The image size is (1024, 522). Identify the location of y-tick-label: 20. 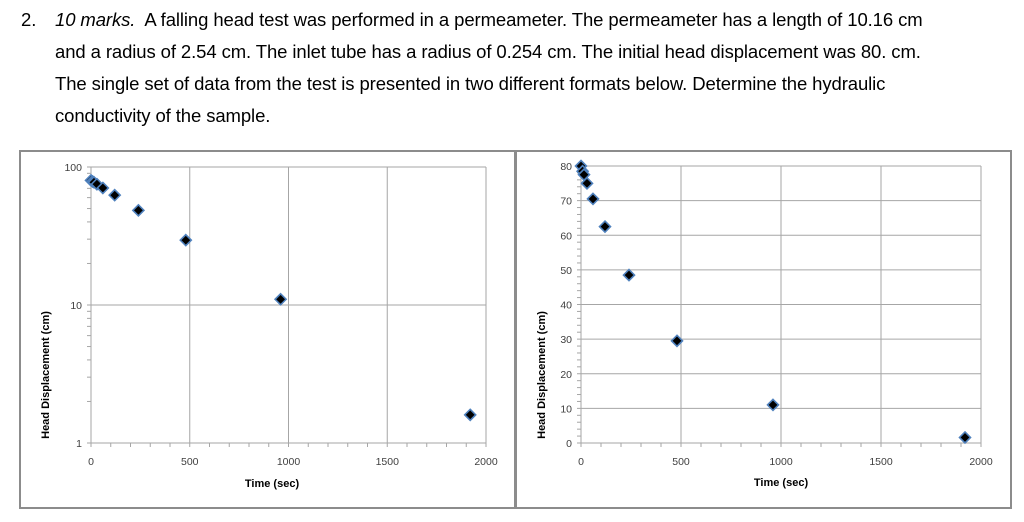
(566, 375).